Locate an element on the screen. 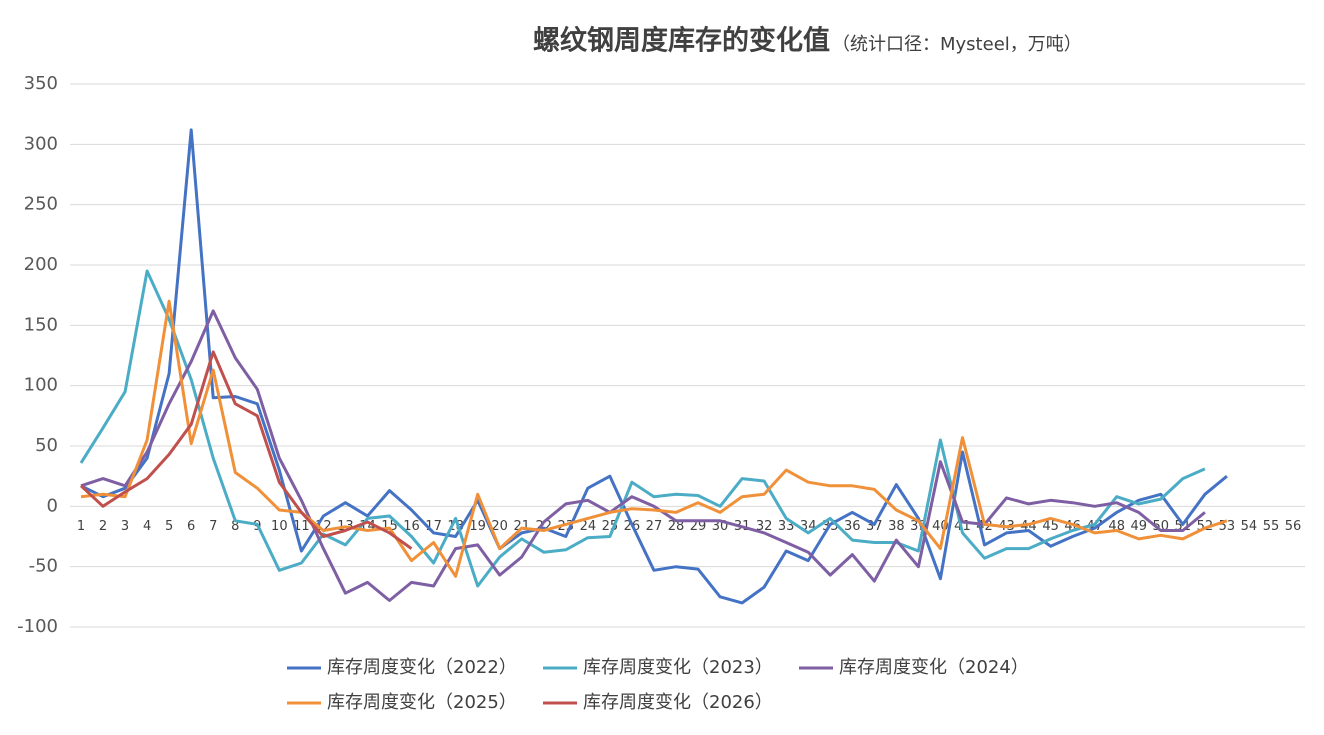  y-tick-label: 150 is located at coordinates (41, 324).